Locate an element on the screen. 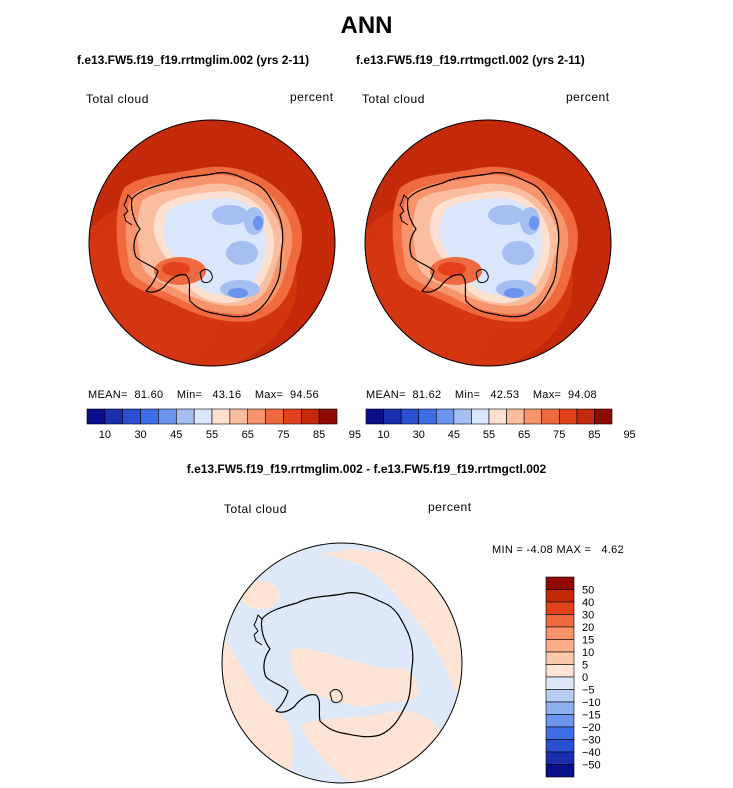 The height and width of the screenshot is (788, 733). left-min-value: 43.16 is located at coordinates (227, 395).